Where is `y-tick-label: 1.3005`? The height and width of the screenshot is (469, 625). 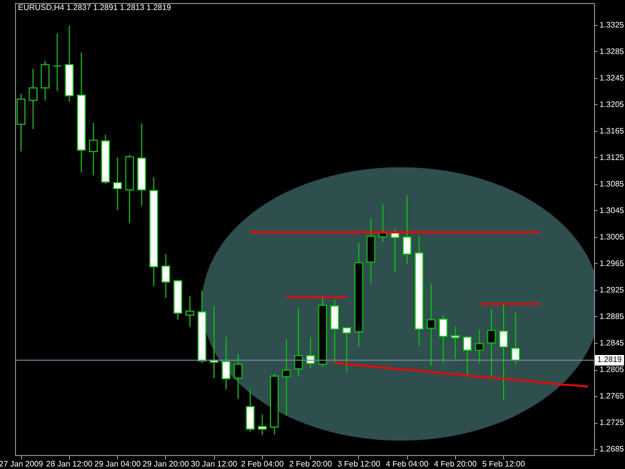 y-tick-label: 1.3005 is located at coordinates (612, 237).